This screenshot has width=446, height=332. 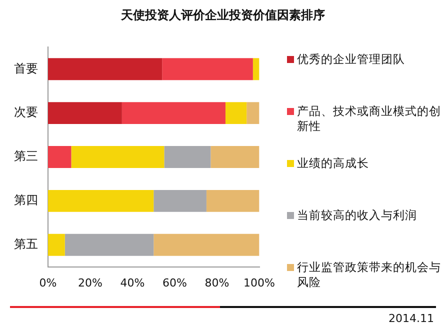 What do you see at coordinates (90, 283) in the screenshot?
I see `x-tick-label: 20%` at bounding box center [90, 283].